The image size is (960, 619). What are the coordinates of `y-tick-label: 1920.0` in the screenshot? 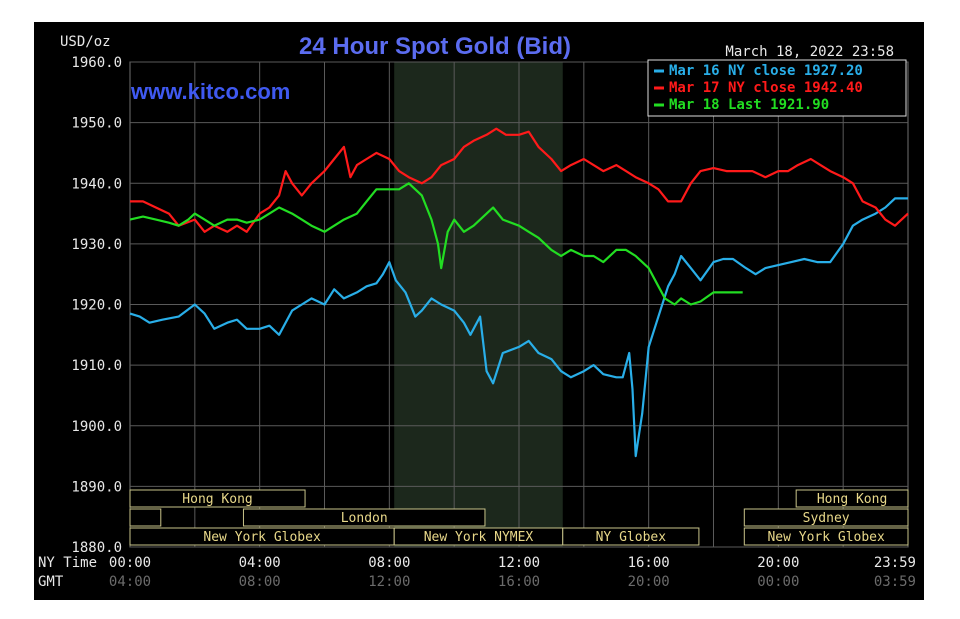 It's located at (96, 306).